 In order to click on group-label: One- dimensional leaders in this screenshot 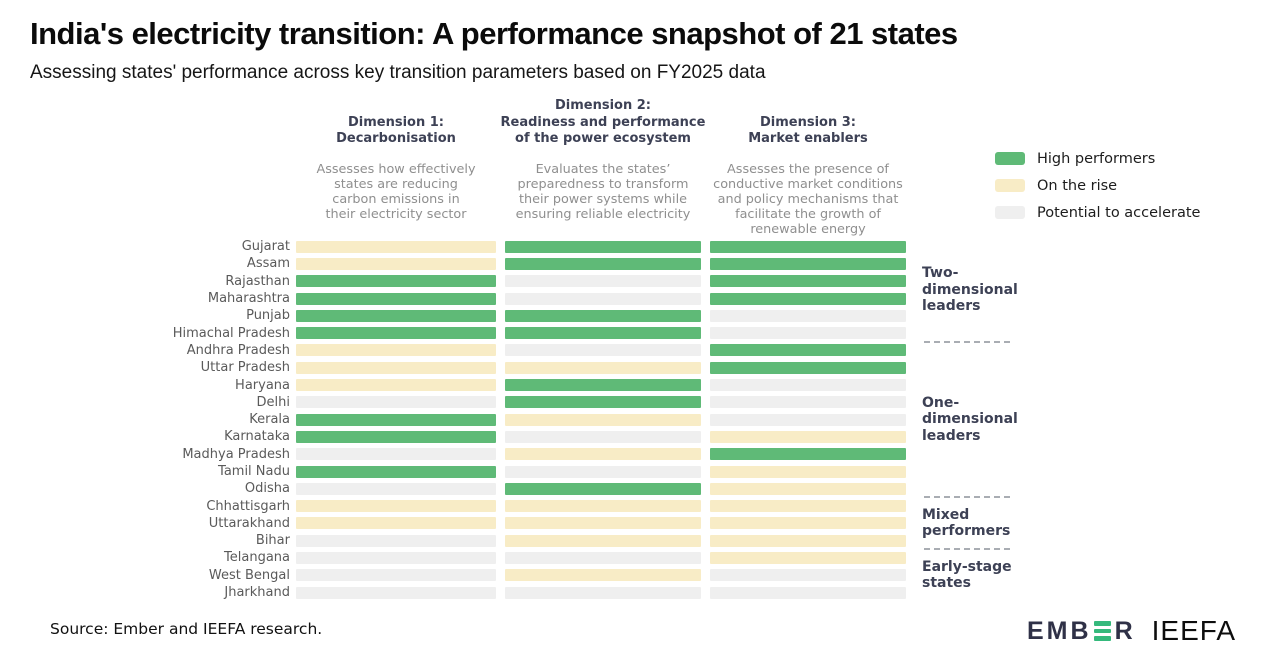, I will do `click(970, 419)`.